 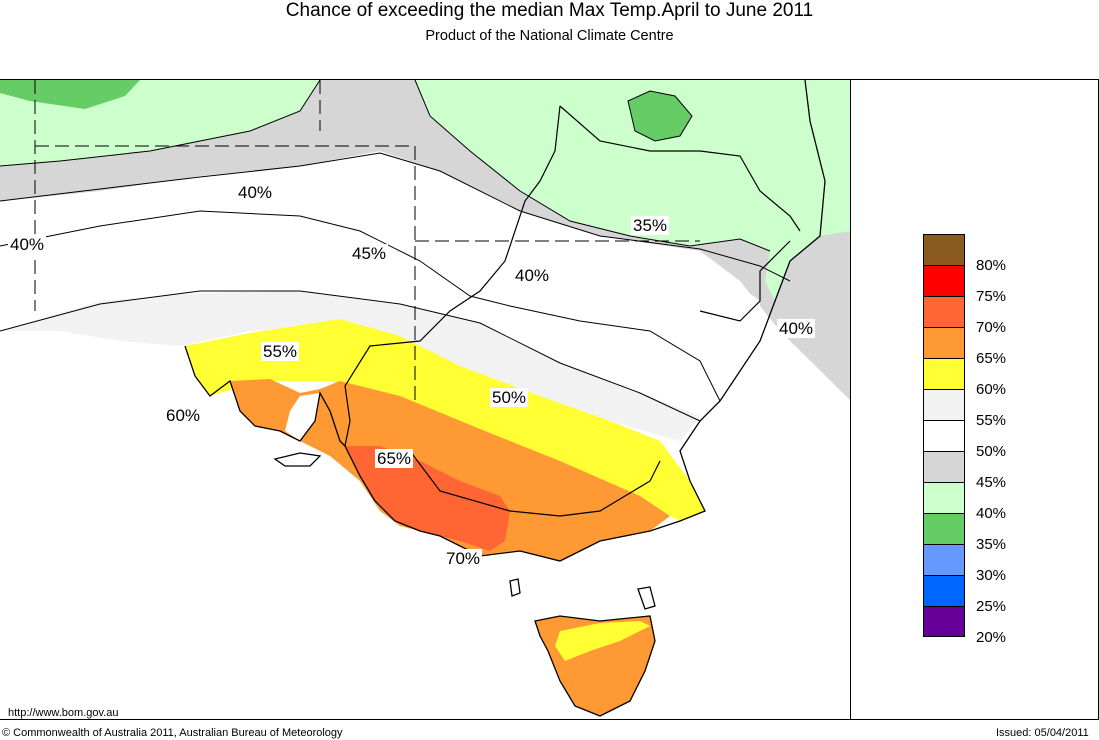 I want to click on map-label: 60%, so click(x=183, y=415).